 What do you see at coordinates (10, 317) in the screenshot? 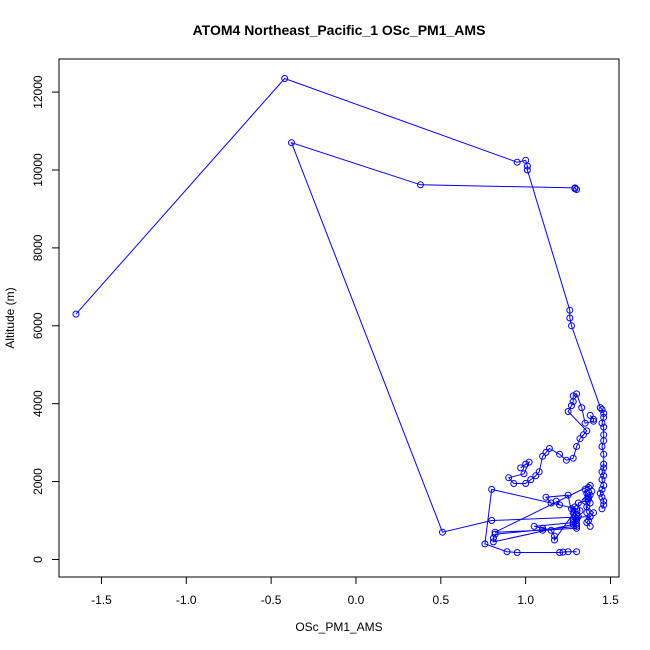
I see `y-axis-label: Altitude (m)` at bounding box center [10, 317].